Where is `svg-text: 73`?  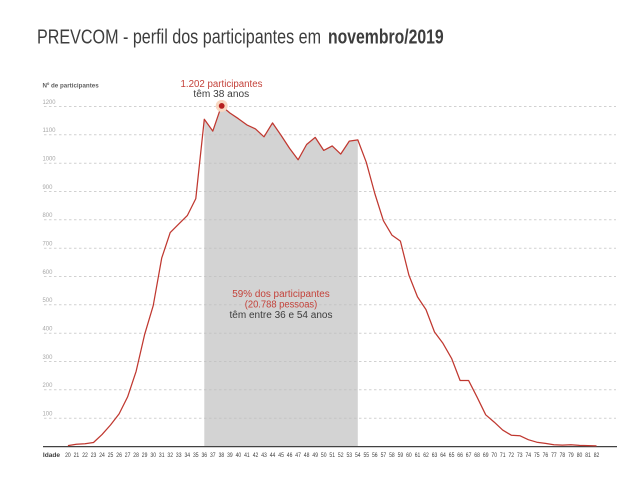 svg-text: 73 is located at coordinates (520, 455).